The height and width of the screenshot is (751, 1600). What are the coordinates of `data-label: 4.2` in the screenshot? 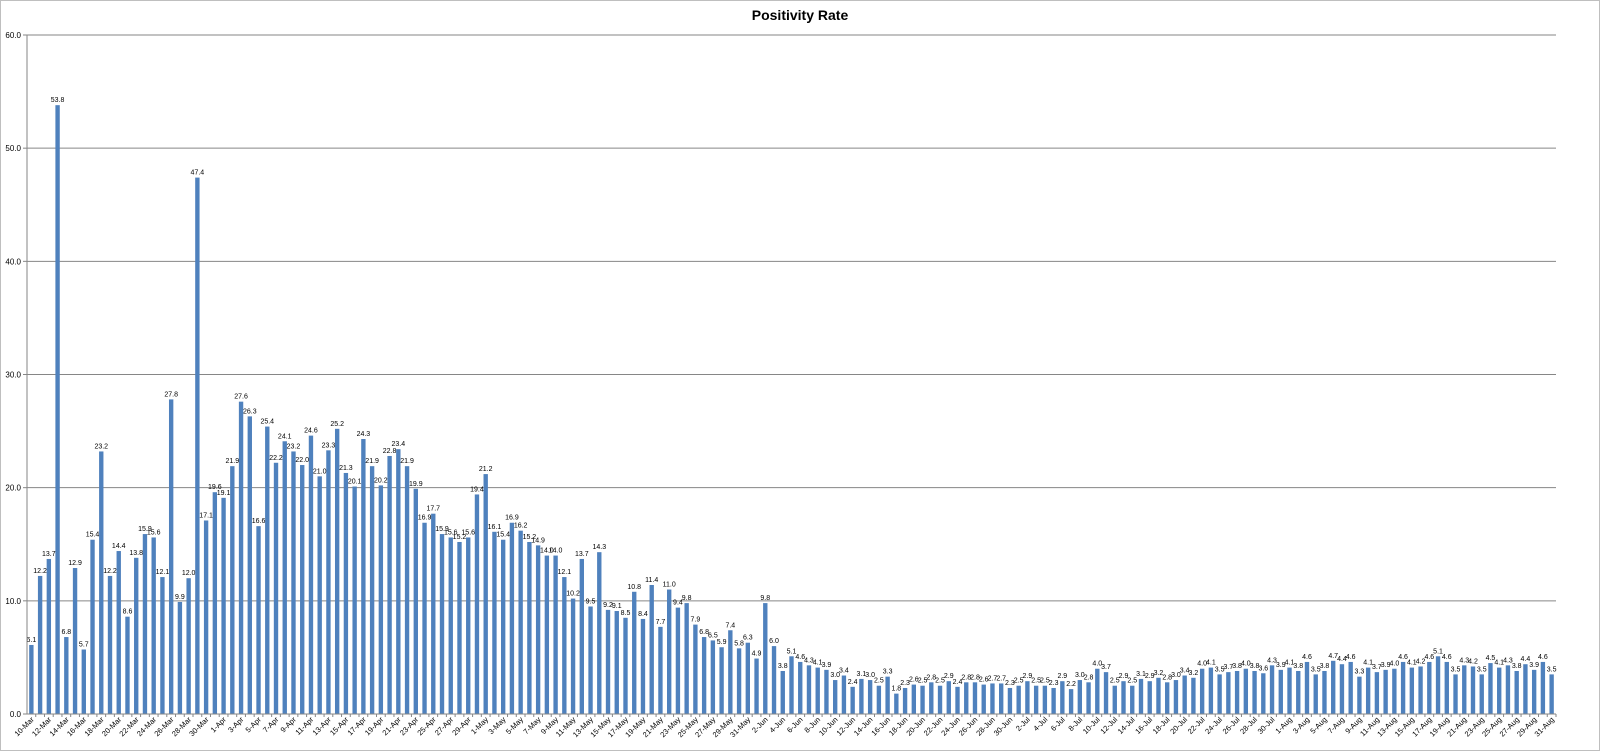 It's located at (1473, 661).